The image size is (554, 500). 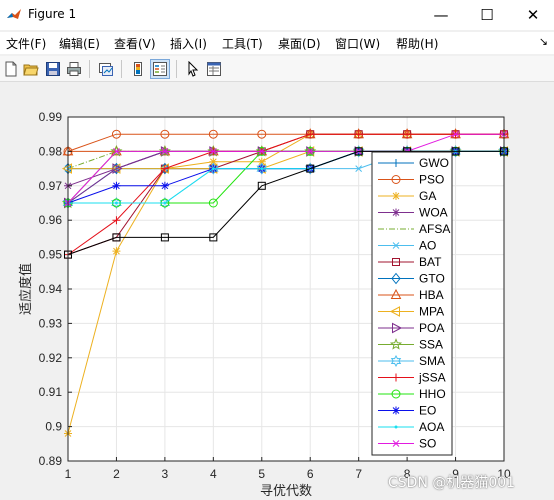 I want to click on y-tick-label: 0.97, so click(x=51, y=186).